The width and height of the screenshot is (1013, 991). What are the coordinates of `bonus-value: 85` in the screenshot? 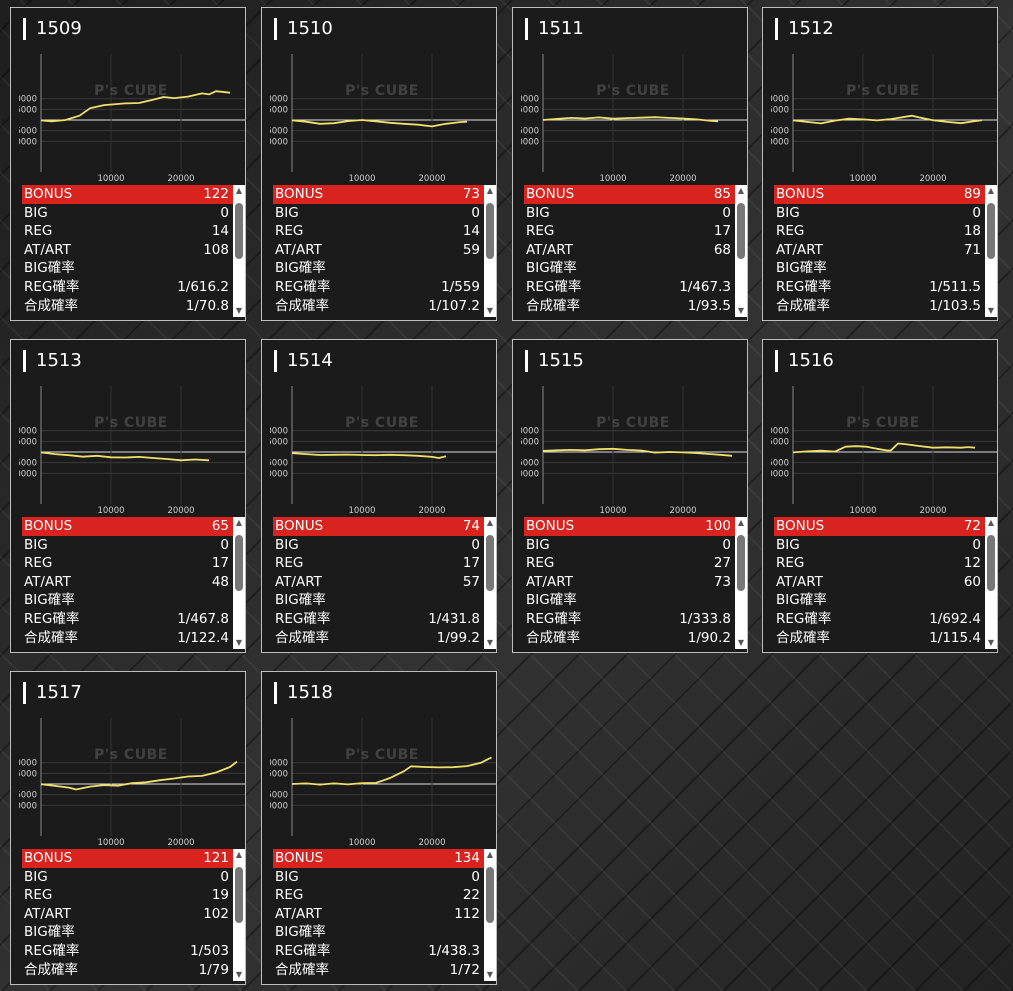 It's located at (722, 194).